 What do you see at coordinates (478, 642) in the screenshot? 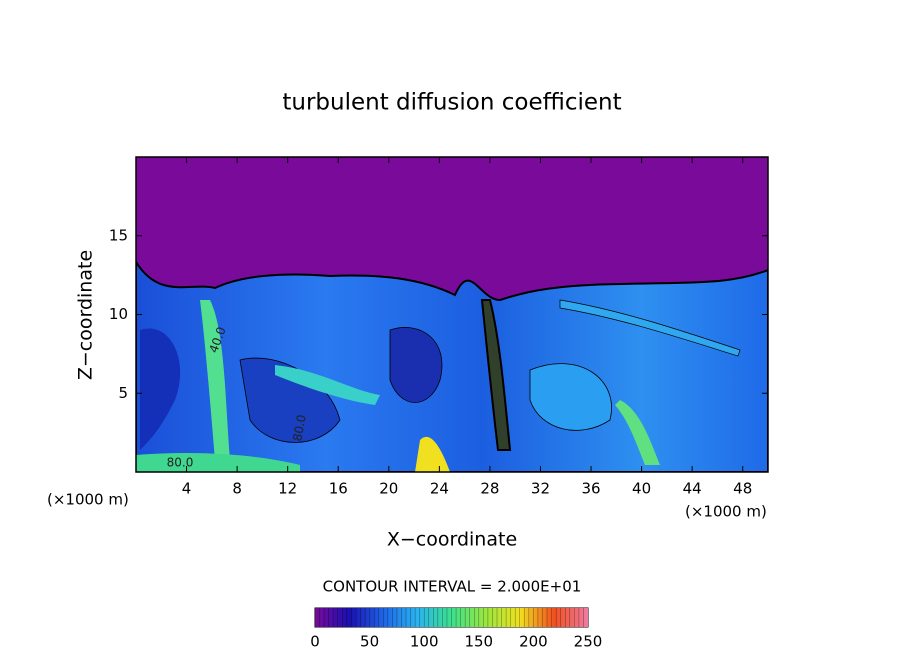
I see `colorbar-tick-label: 150` at bounding box center [478, 642].